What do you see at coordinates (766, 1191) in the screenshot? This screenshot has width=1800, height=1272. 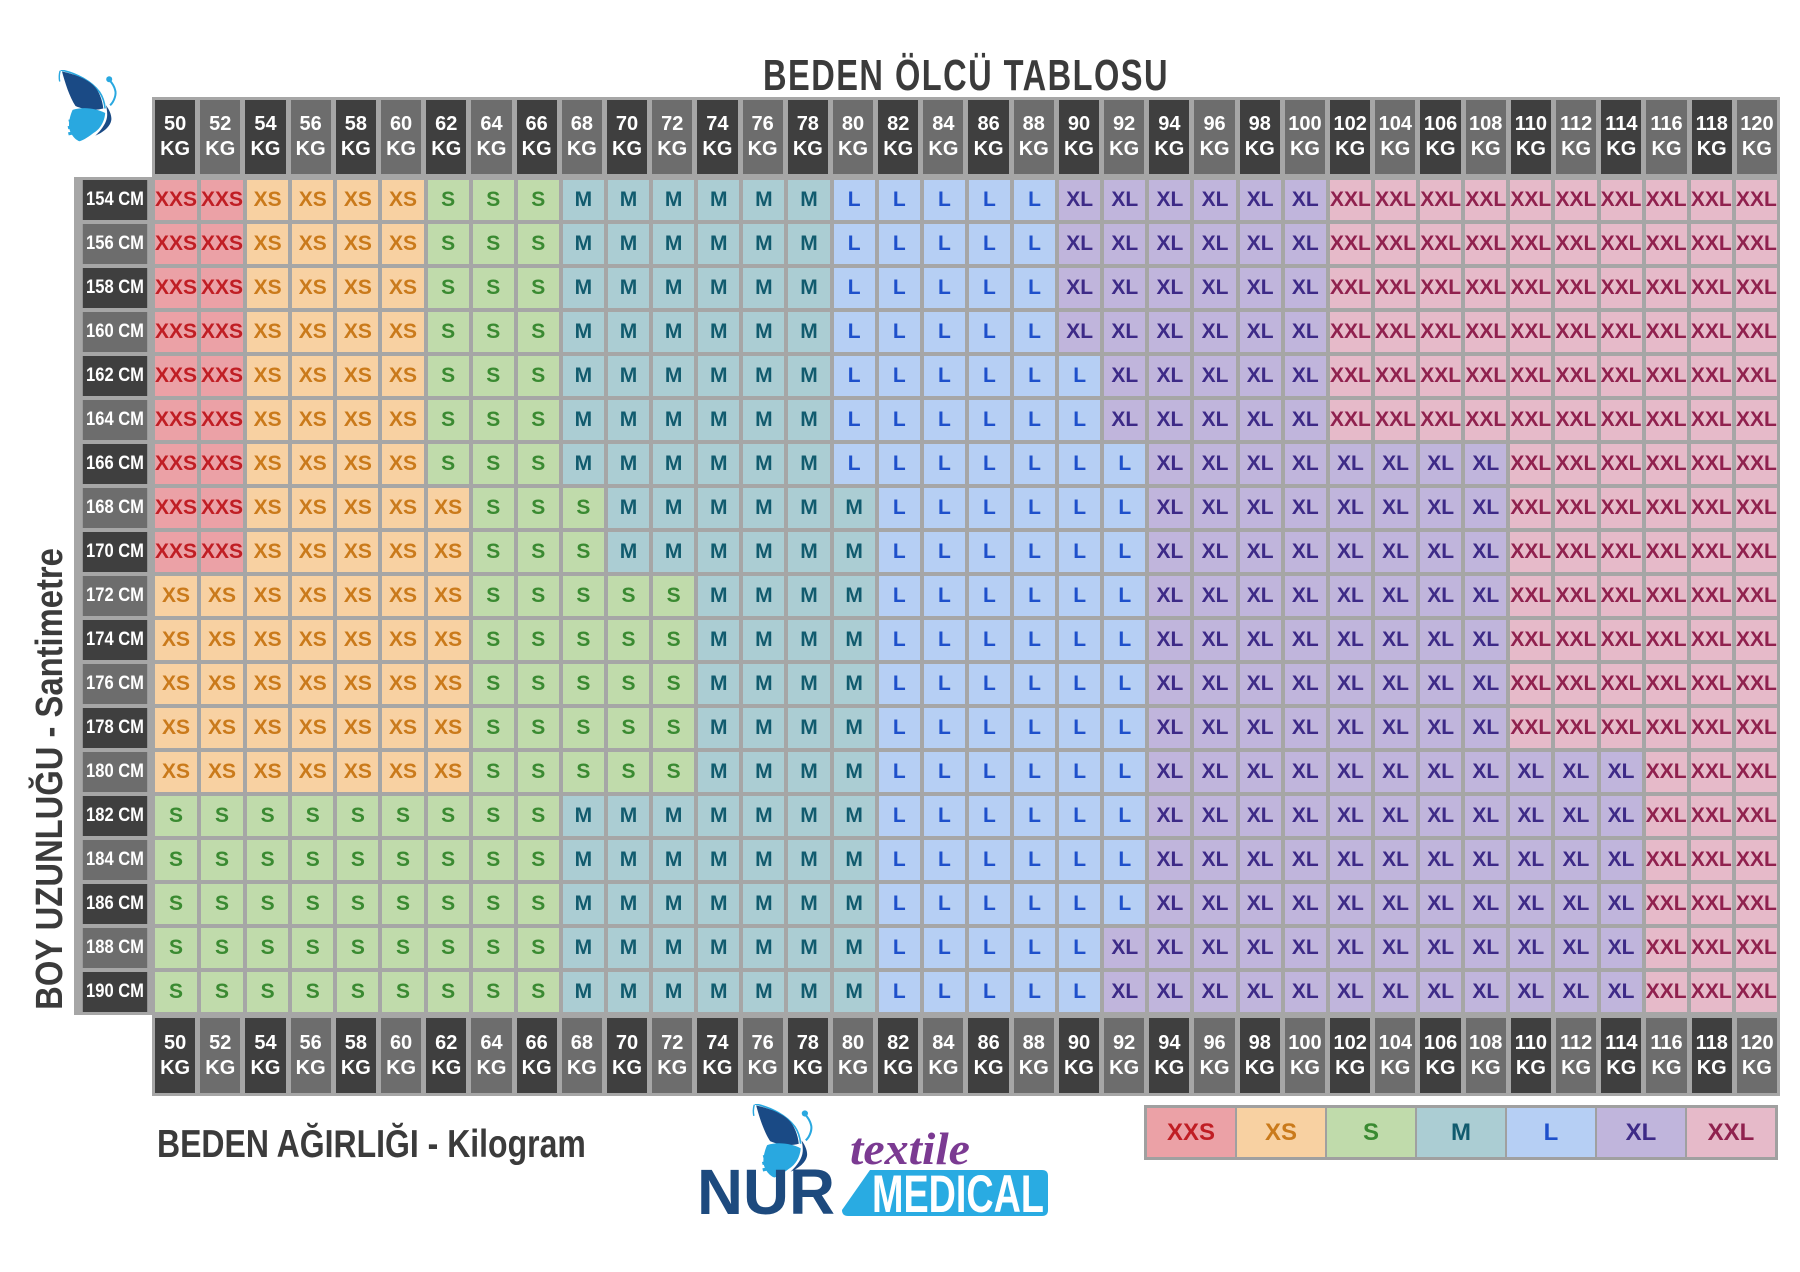 I see `svg-text: NUR` at bounding box center [766, 1191].